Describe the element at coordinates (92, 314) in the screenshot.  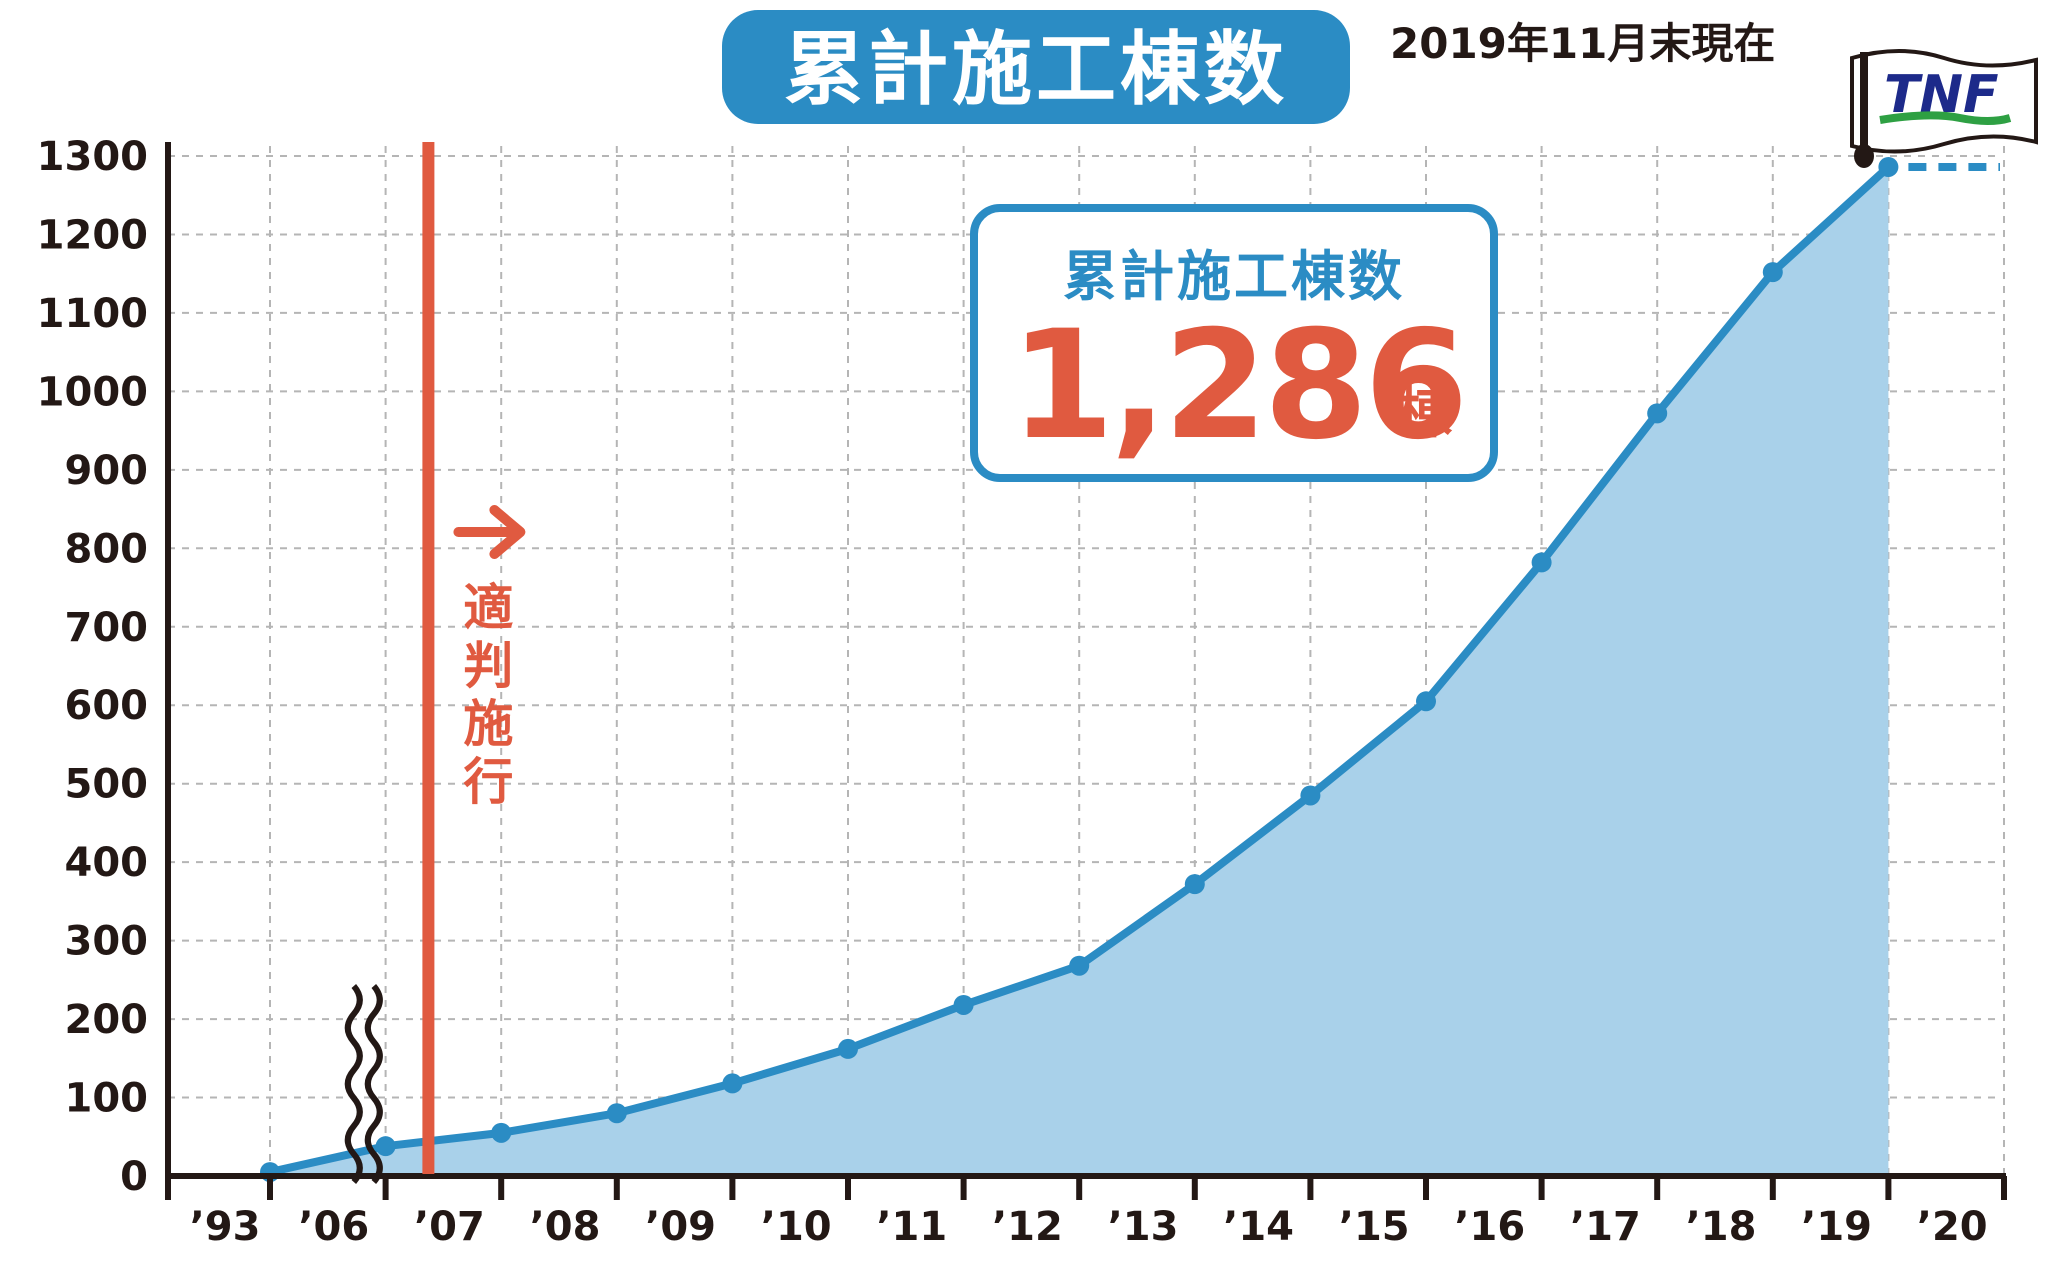
I see `y-tick-label: 1100` at that location.